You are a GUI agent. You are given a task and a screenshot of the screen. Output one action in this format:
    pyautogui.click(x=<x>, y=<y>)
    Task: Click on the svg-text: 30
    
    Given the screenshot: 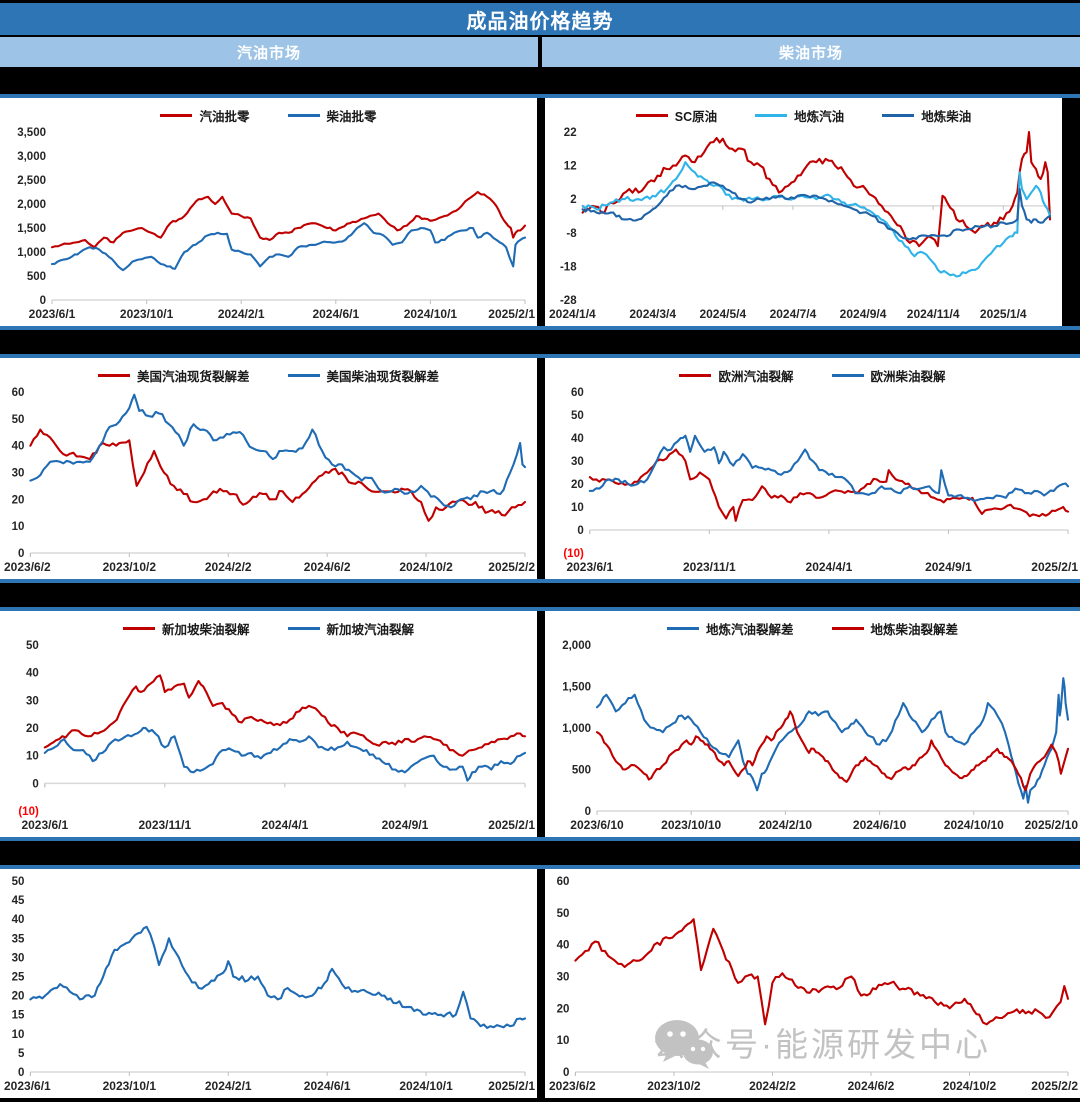 What is the action you would take?
    pyautogui.click(x=563, y=978)
    